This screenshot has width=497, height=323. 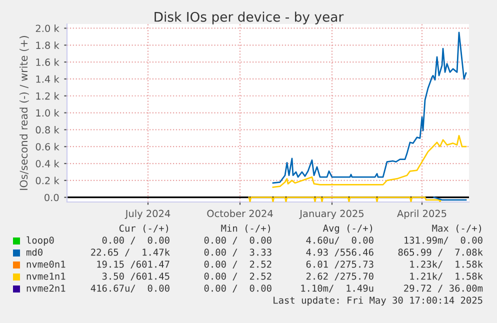 What do you see at coordinates (446, 264) in the screenshot?
I see `text: 1.23k/ 1.58k` at bounding box center [446, 264].